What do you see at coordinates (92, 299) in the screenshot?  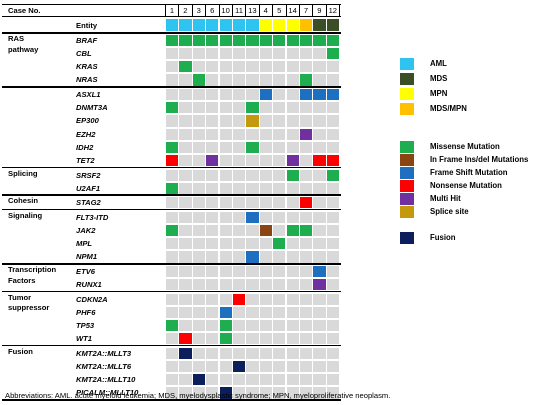 I see `gene-label: CDKN2A` at bounding box center [92, 299].